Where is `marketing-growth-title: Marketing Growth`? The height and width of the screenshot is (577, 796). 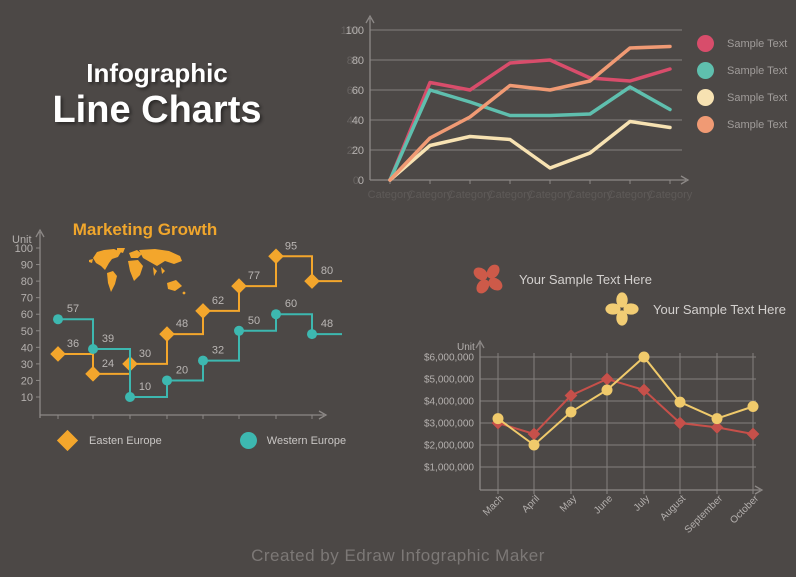 marketing-growth-title: Marketing Growth is located at coordinates (145, 229).